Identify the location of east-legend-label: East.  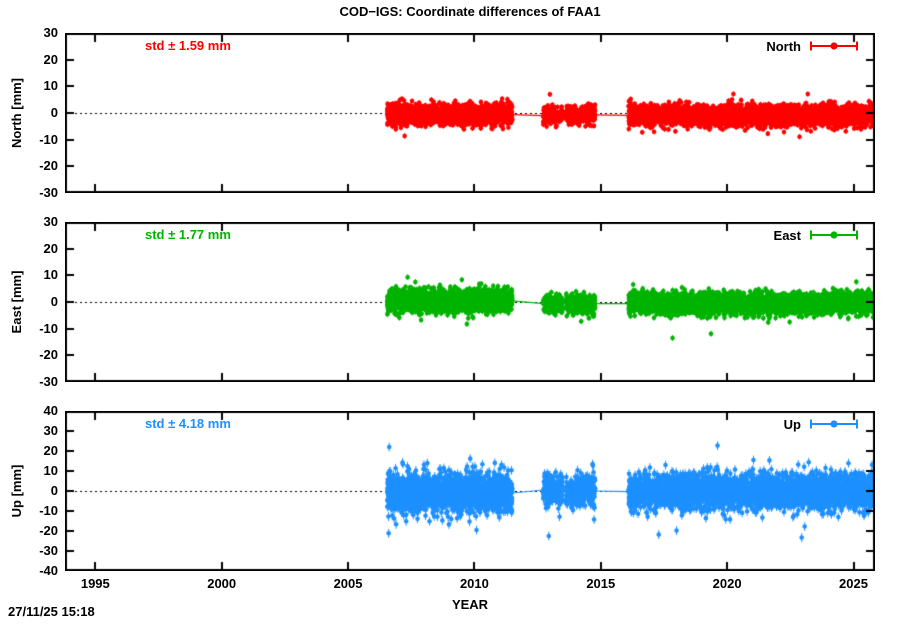
(787, 235).